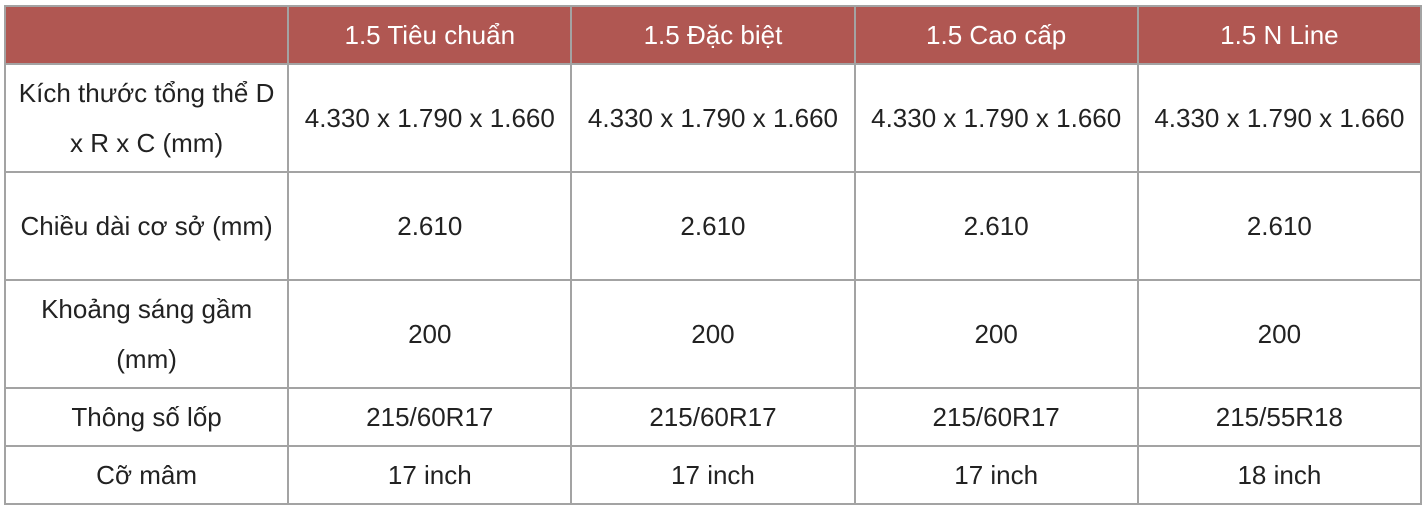  I want to click on header-cell: 1.5 N Line, so click(1279, 35).